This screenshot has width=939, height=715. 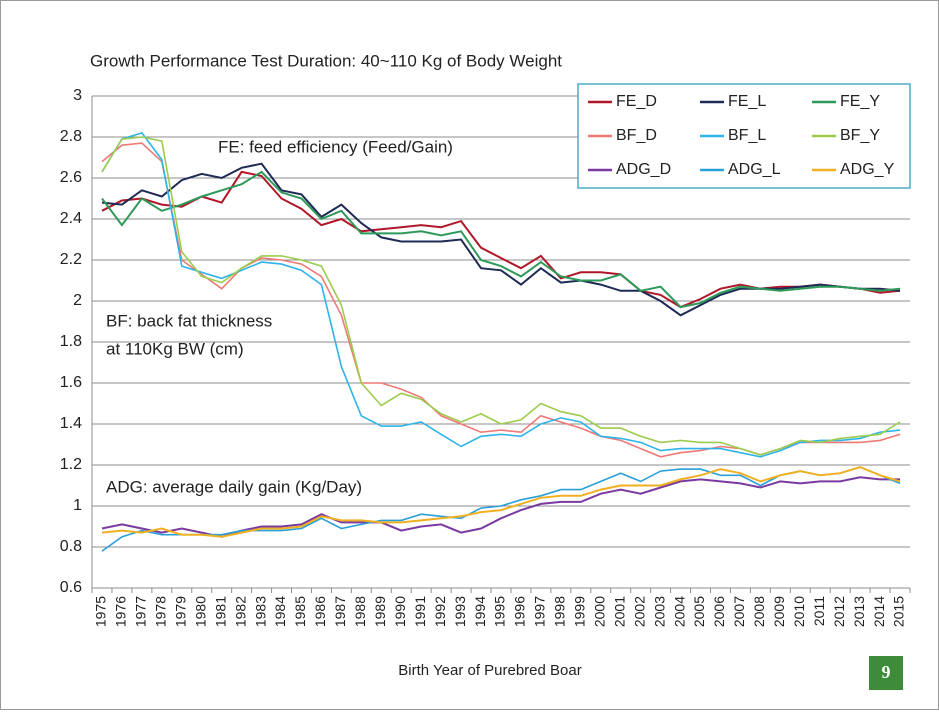 I want to click on x-tick-label: 2008, so click(x=759, y=611).